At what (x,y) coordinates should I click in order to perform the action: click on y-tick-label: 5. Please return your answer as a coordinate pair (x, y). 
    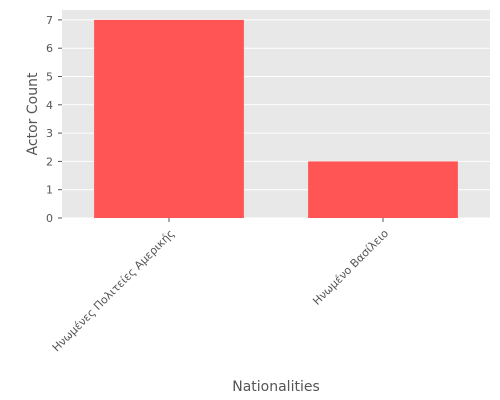
    Looking at the image, I should click on (49, 77).